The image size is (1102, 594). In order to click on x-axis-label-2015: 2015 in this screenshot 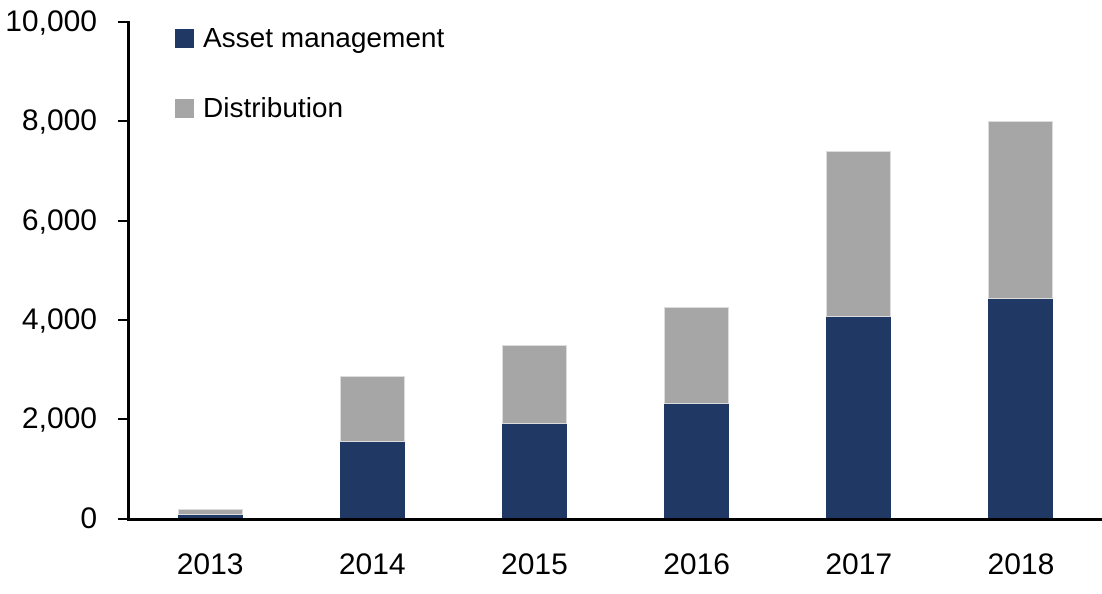, I will do `click(534, 564)`.